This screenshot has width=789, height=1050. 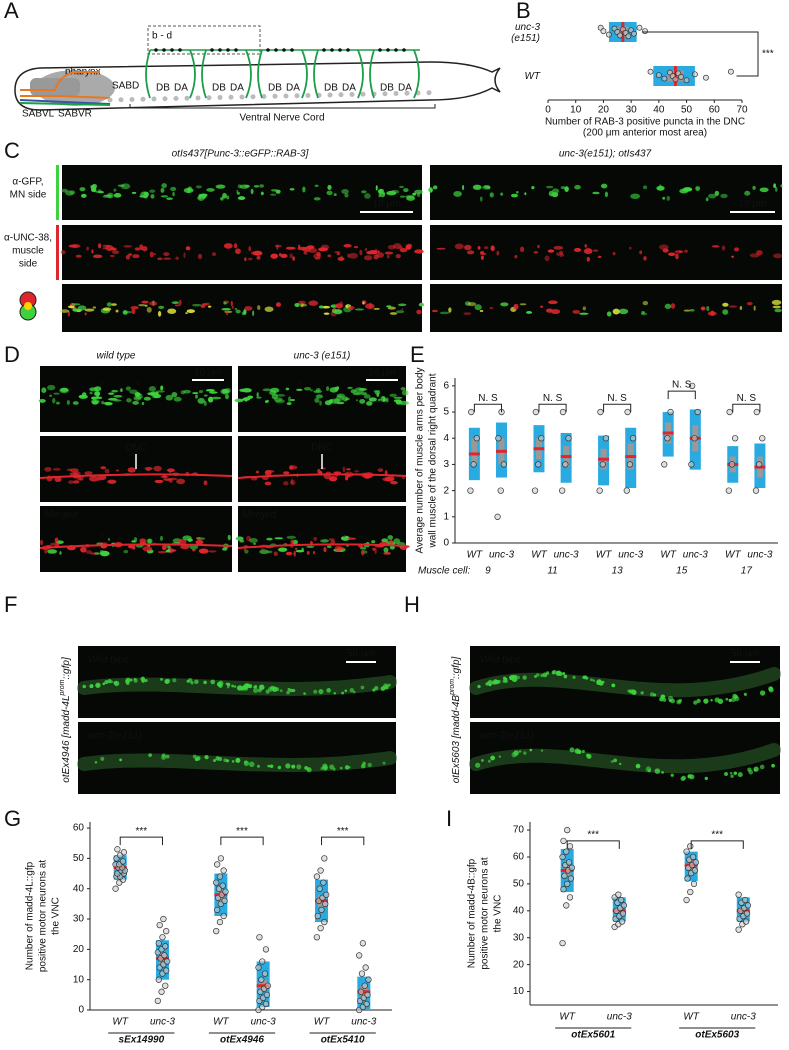 What do you see at coordinates (240, 154) in the screenshot?
I see `column-title: otIs437[Punc-3::eGFP::RAB-3]` at bounding box center [240, 154].